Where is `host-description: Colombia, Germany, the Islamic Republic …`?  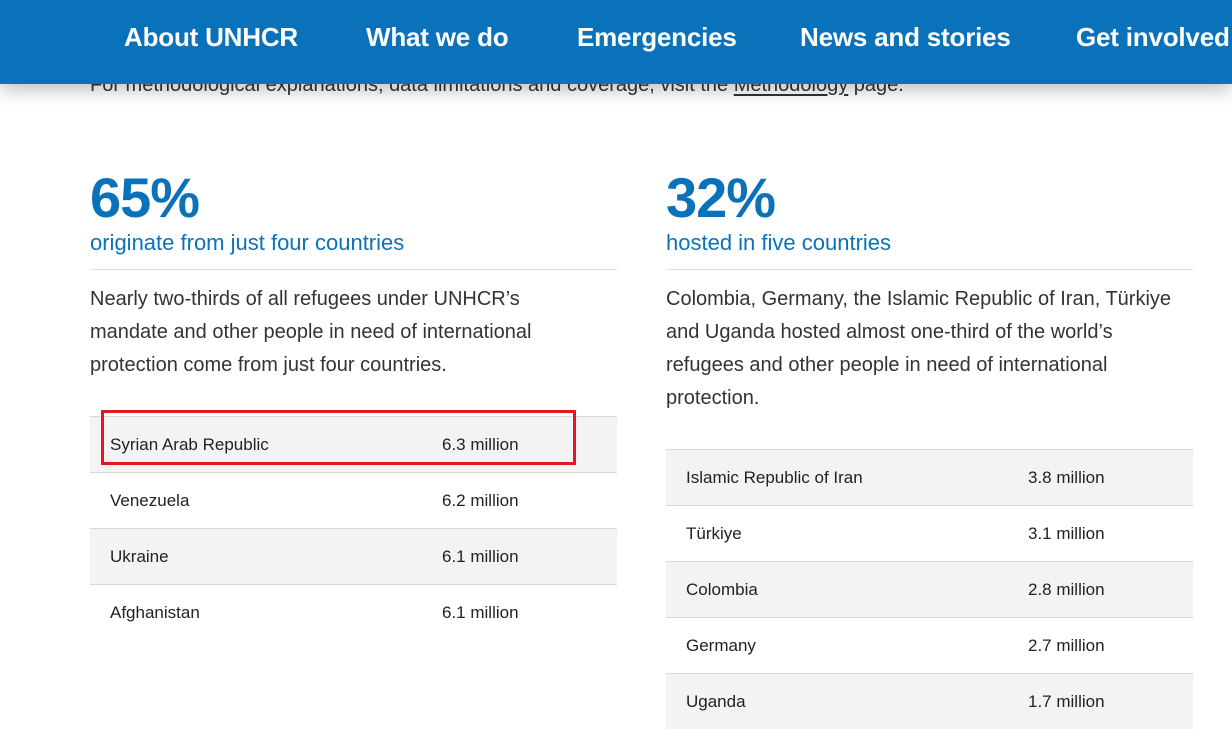 host-description: Colombia, Germany, the Islamic Republic … is located at coordinates (919, 349).